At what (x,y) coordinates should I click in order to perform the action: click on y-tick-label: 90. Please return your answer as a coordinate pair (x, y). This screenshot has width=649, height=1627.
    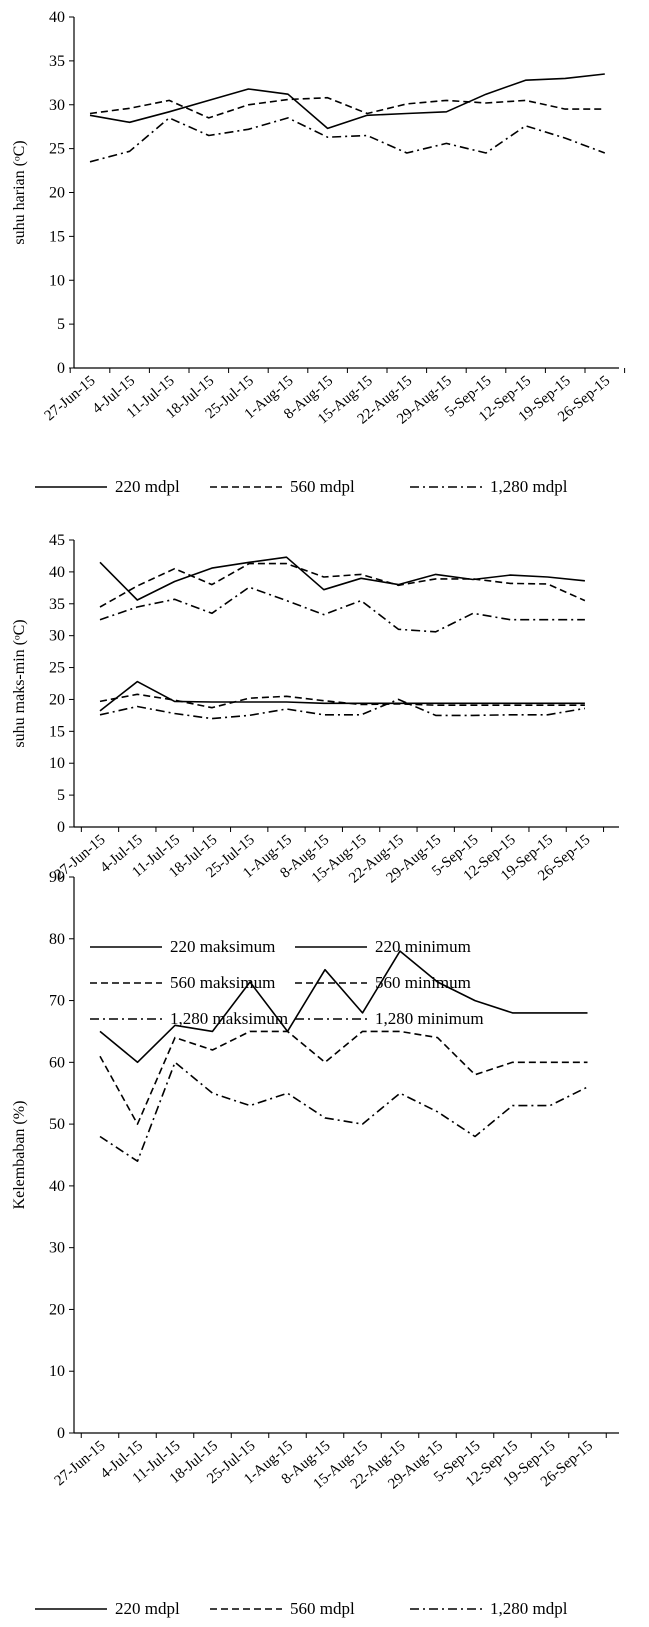
    Looking at the image, I should click on (57, 877).